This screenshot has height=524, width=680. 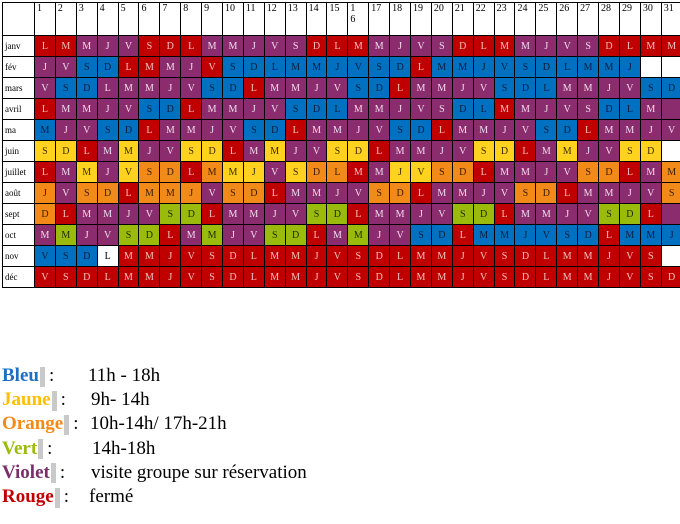 What do you see at coordinates (341, 130) in the screenshot?
I see `month-row: ma M J V S D L M M J V S D L M M J V S D L M M J V S D L M M J V` at bounding box center [341, 130].